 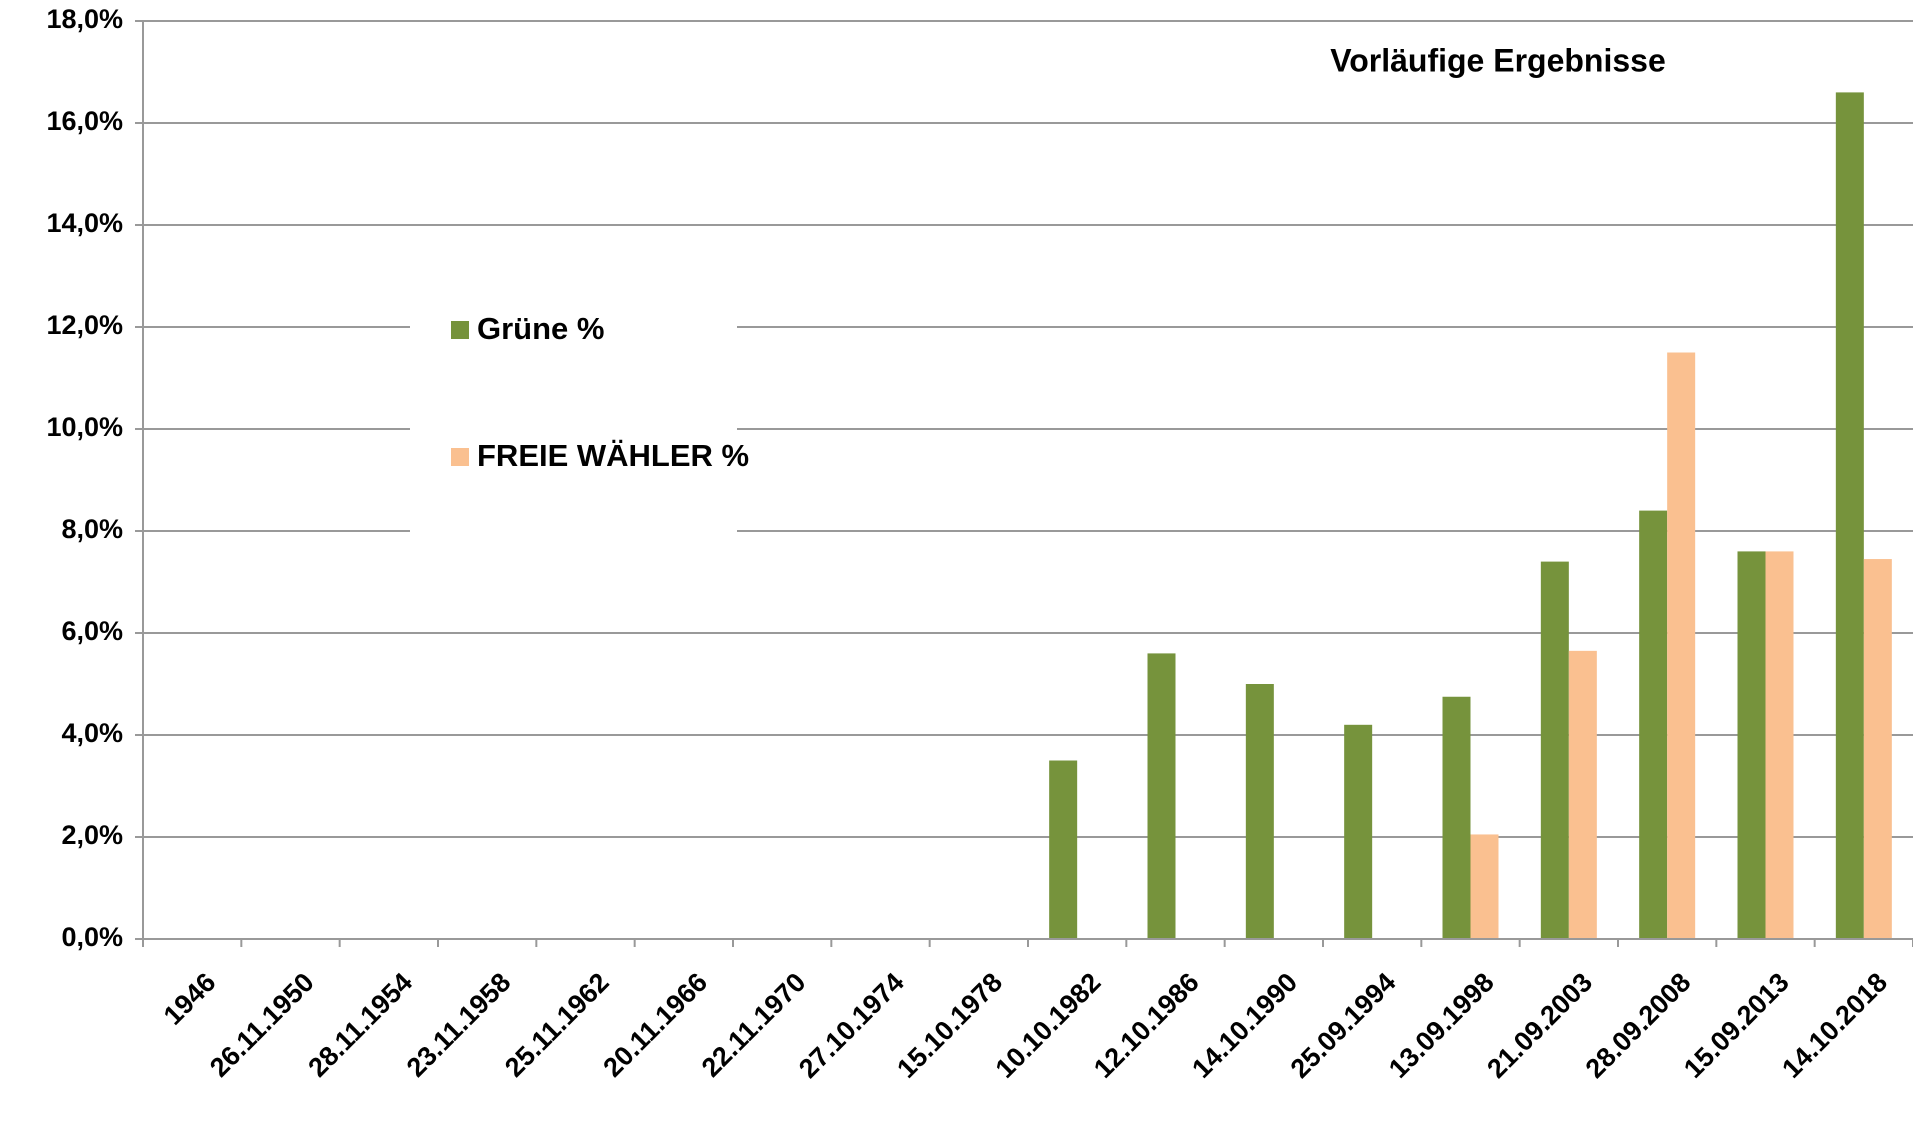 I want to click on y-tick-label: 0,0%, so click(x=92, y=937).